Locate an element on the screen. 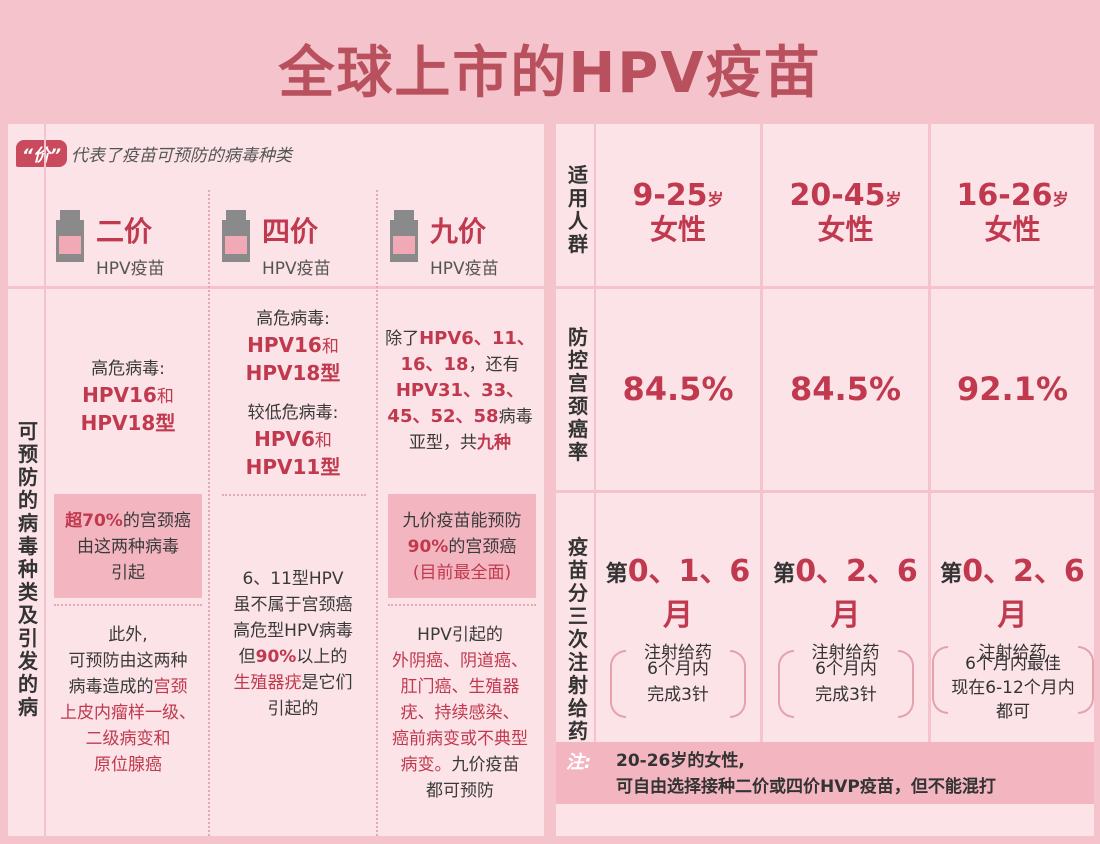  text-line: 以上的 is located at coordinates (322, 657).